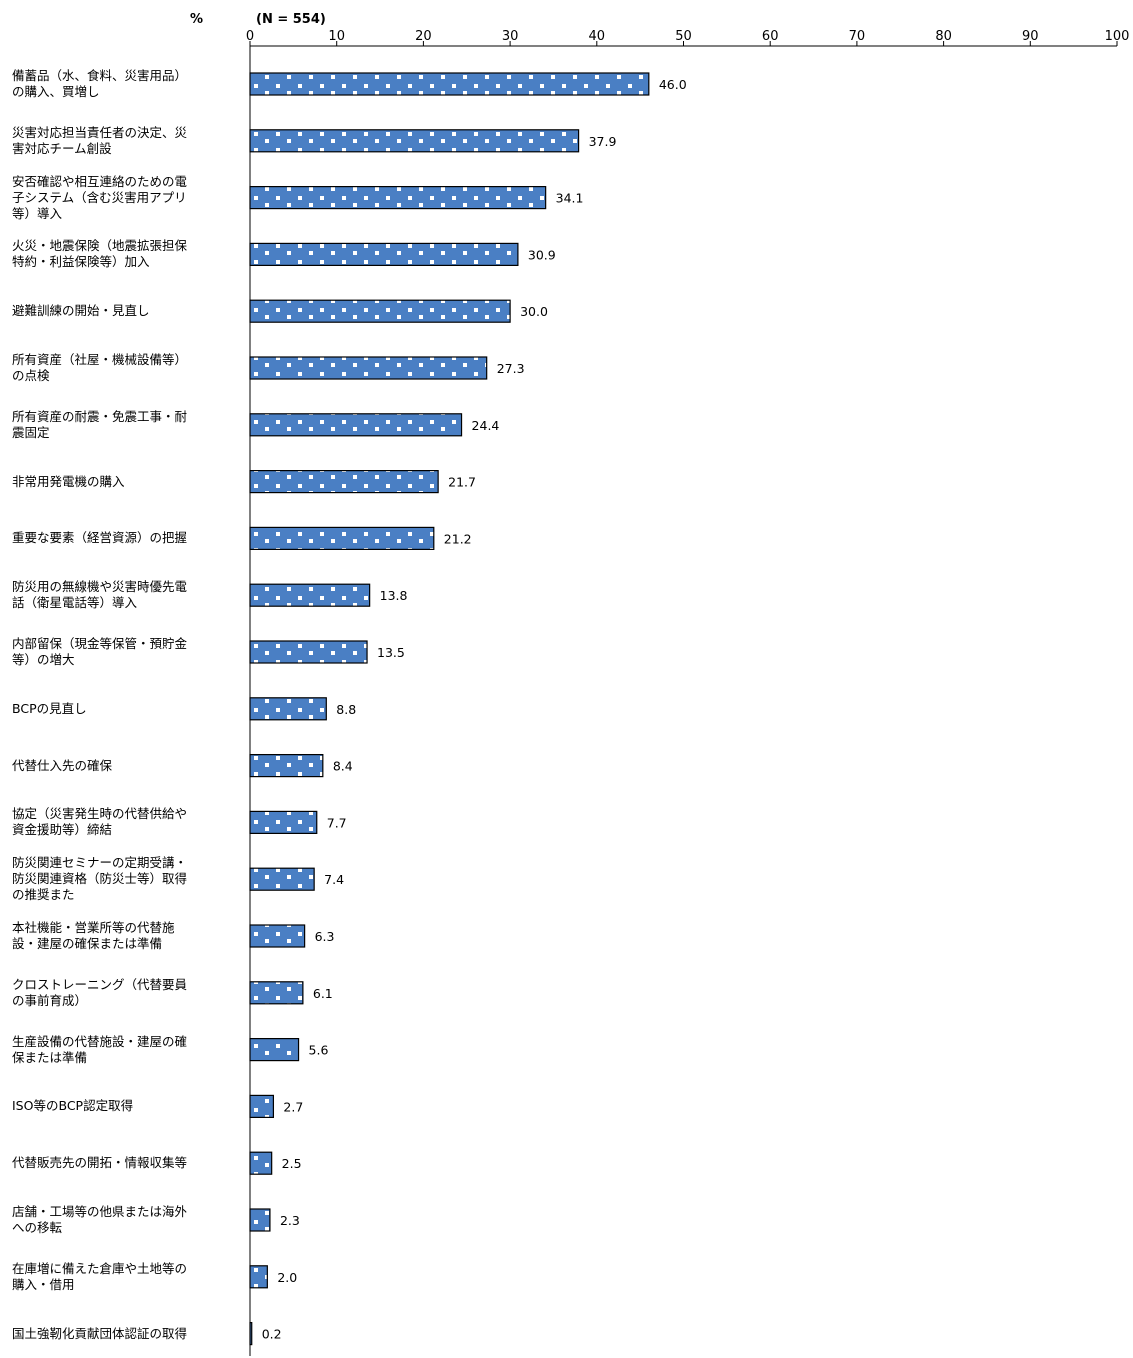 The image size is (1133, 1358). Describe the element at coordinates (603, 141) in the screenshot. I see `data-label: 37.9` at that location.